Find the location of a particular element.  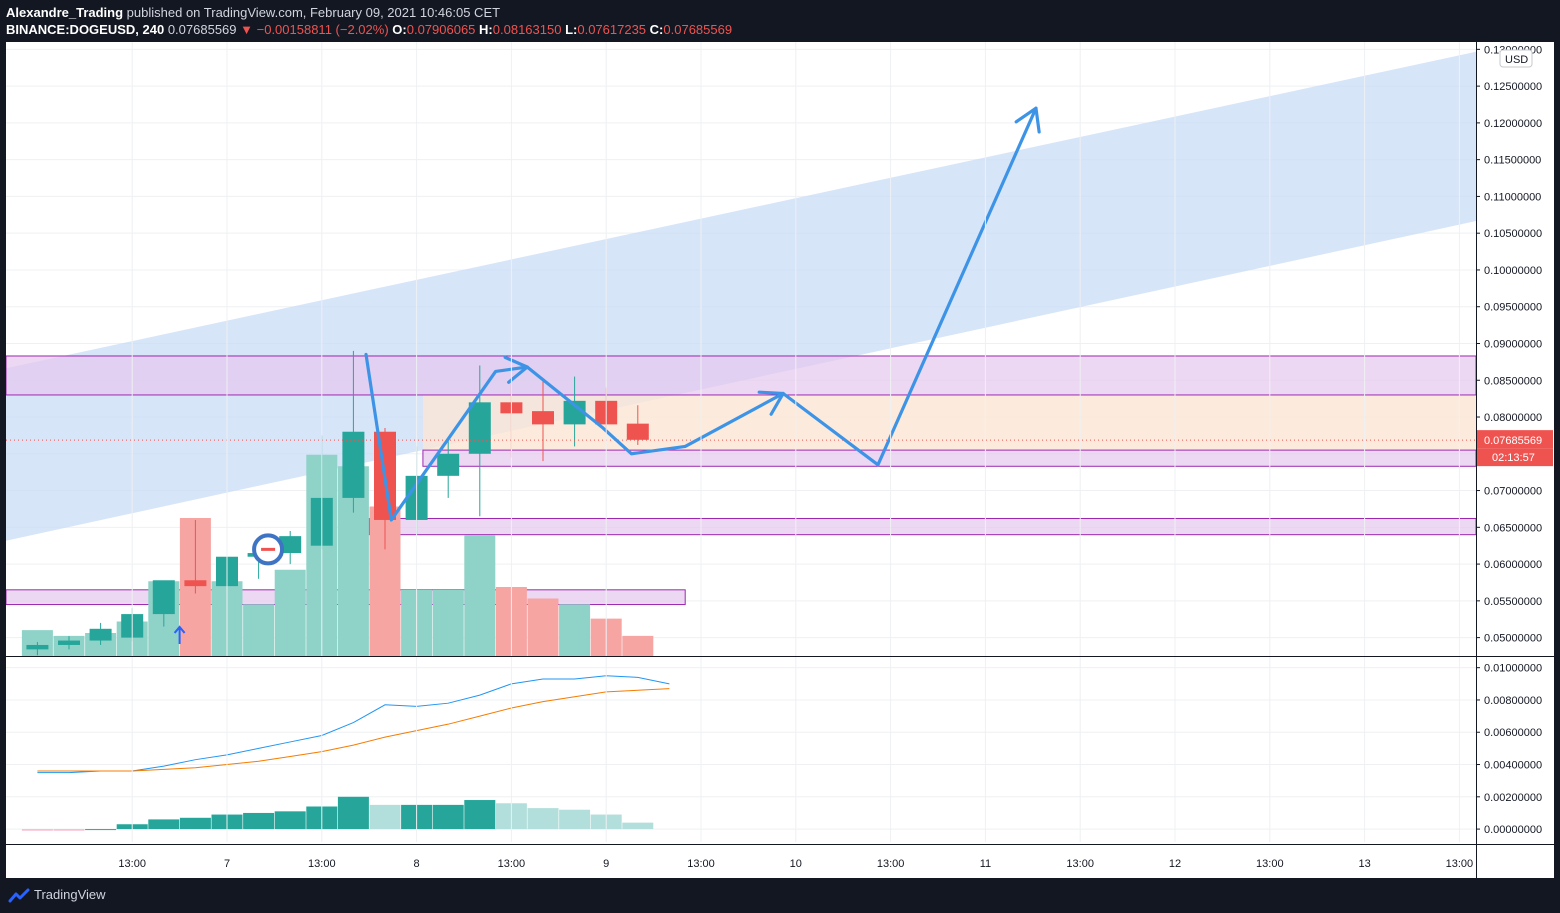

price-tick-label: 0.12000000 is located at coordinates (1513, 124).